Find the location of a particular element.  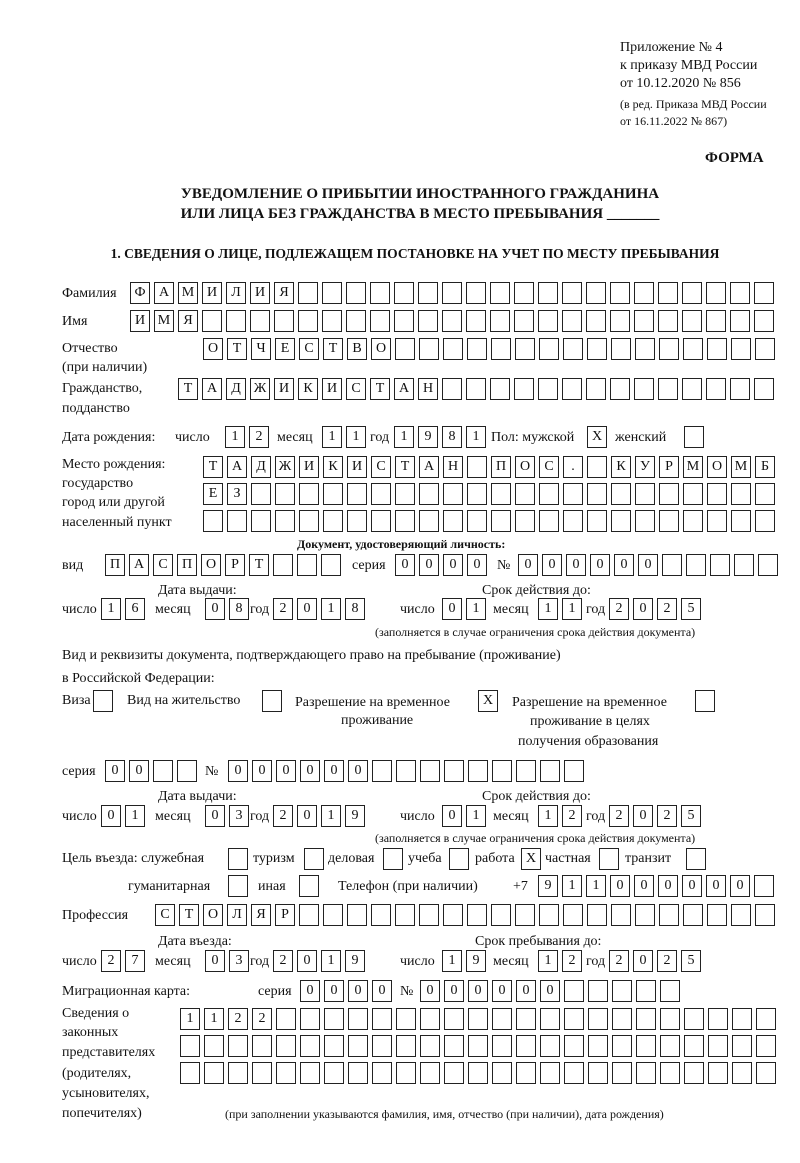

char-cell: Н is located at coordinates (428, 389).